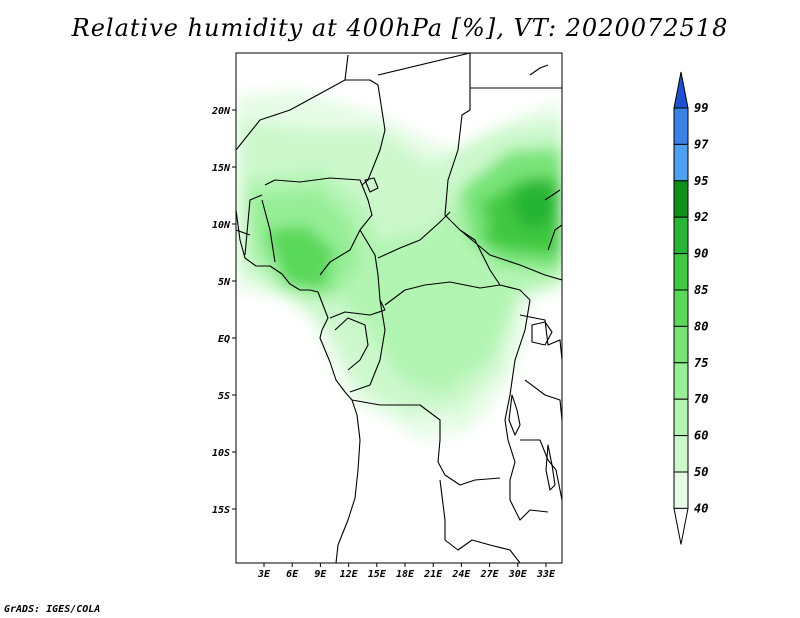 The height and width of the screenshot is (618, 800). I want to click on coastline-west-africa, so click(298, 386).